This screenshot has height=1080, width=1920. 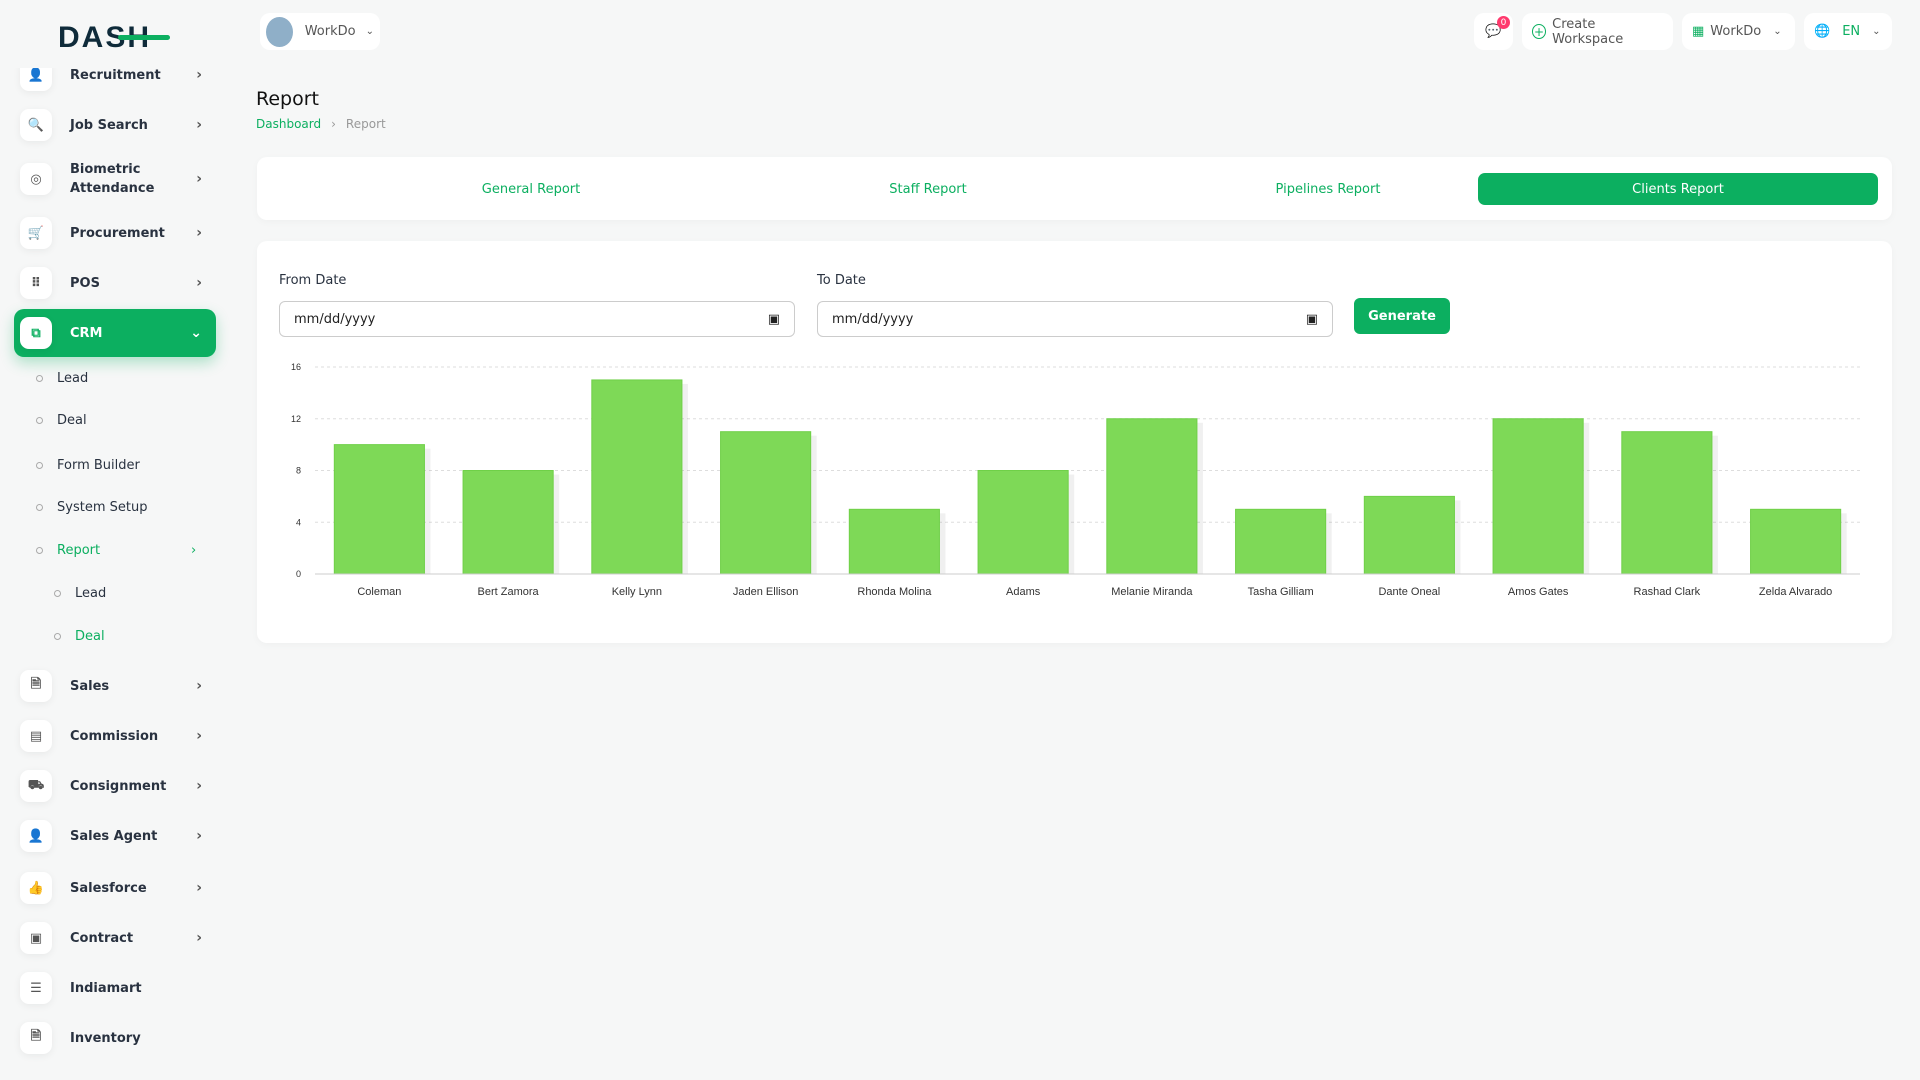 I want to click on sidebar-item-label: POS, so click(x=85, y=283).